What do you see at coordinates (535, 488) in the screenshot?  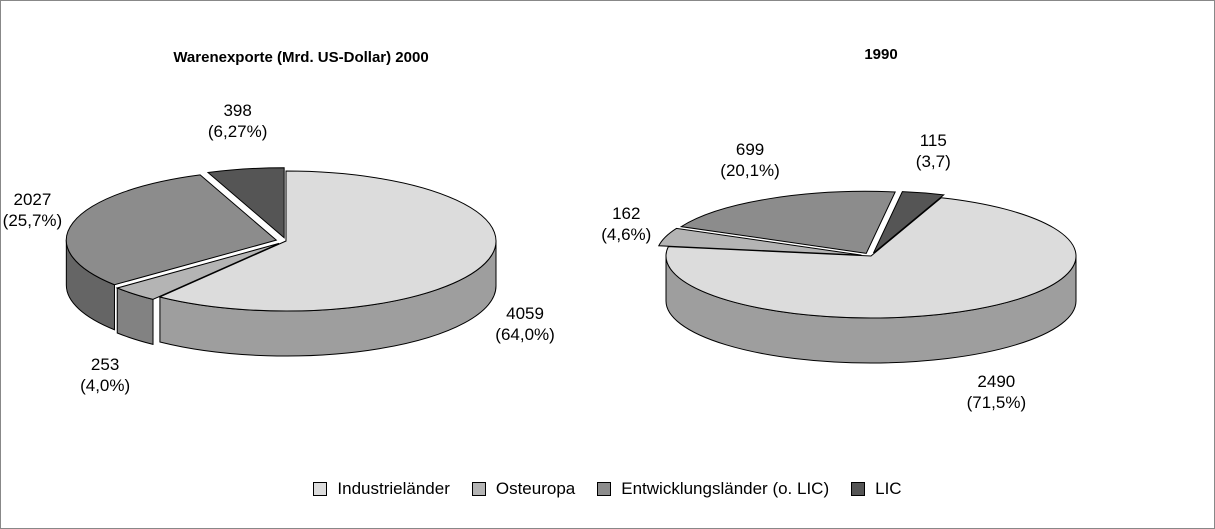 I see `legend-label: Osteuropa` at bounding box center [535, 488].